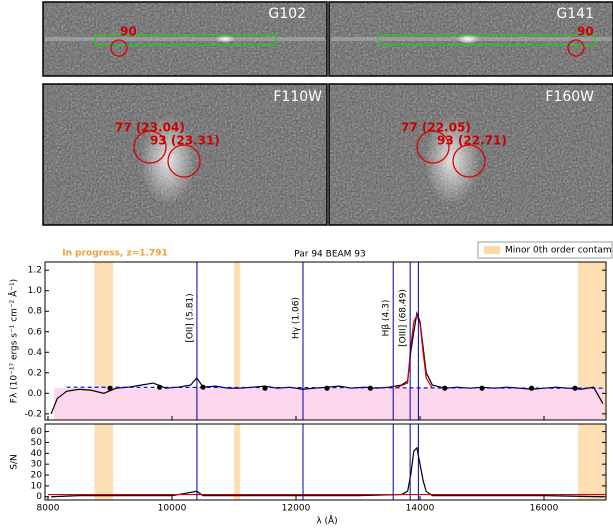 Image resolution: width=613 pixels, height=530 pixels. Describe the element at coordinates (35, 353) in the screenshot. I see `y-tick-label: 0.4` at that location.